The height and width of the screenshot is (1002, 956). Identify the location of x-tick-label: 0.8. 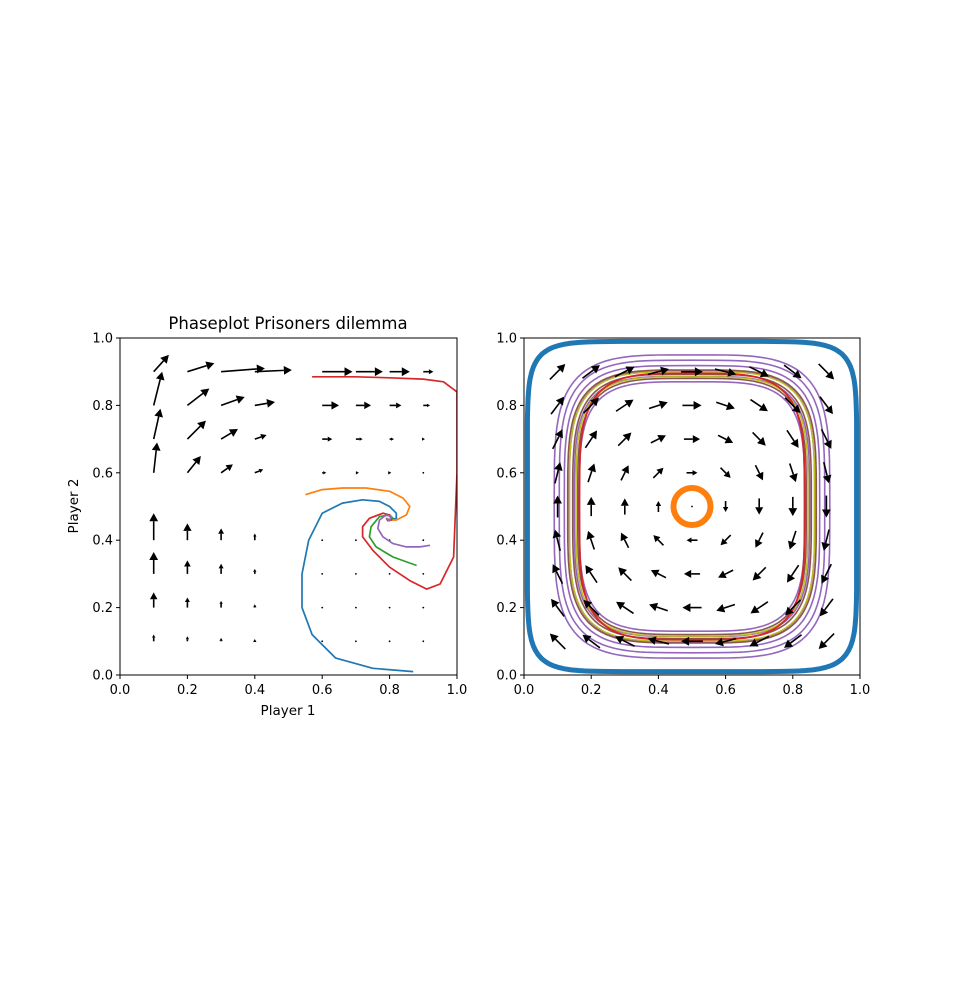
(792, 690).